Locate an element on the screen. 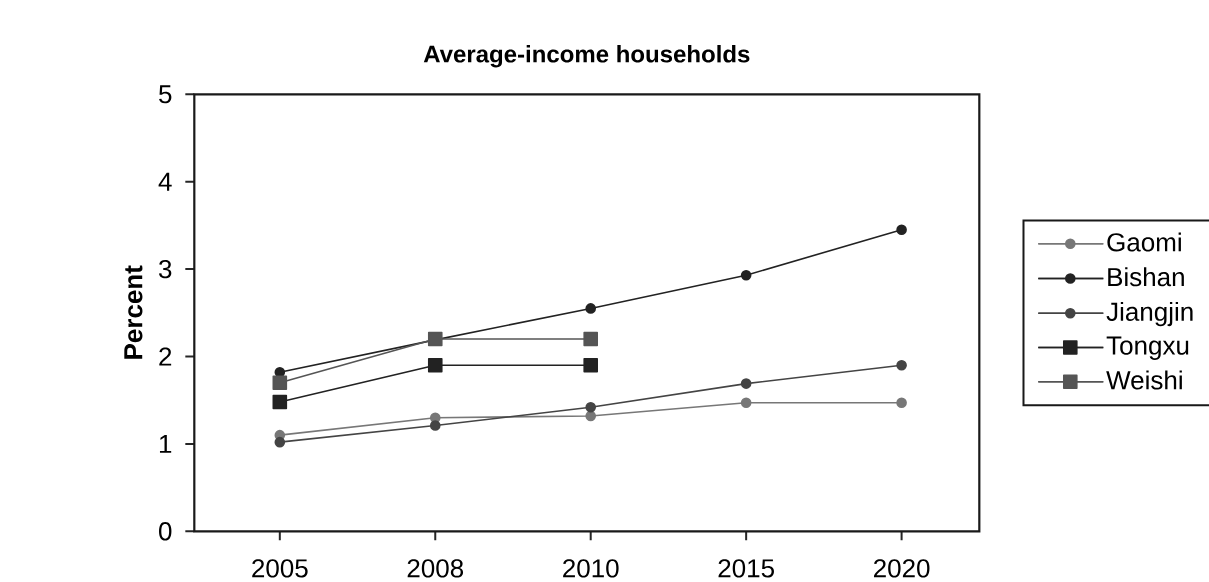 This screenshot has width=1209, height=582. x-tick-label: 2008 is located at coordinates (435, 568).